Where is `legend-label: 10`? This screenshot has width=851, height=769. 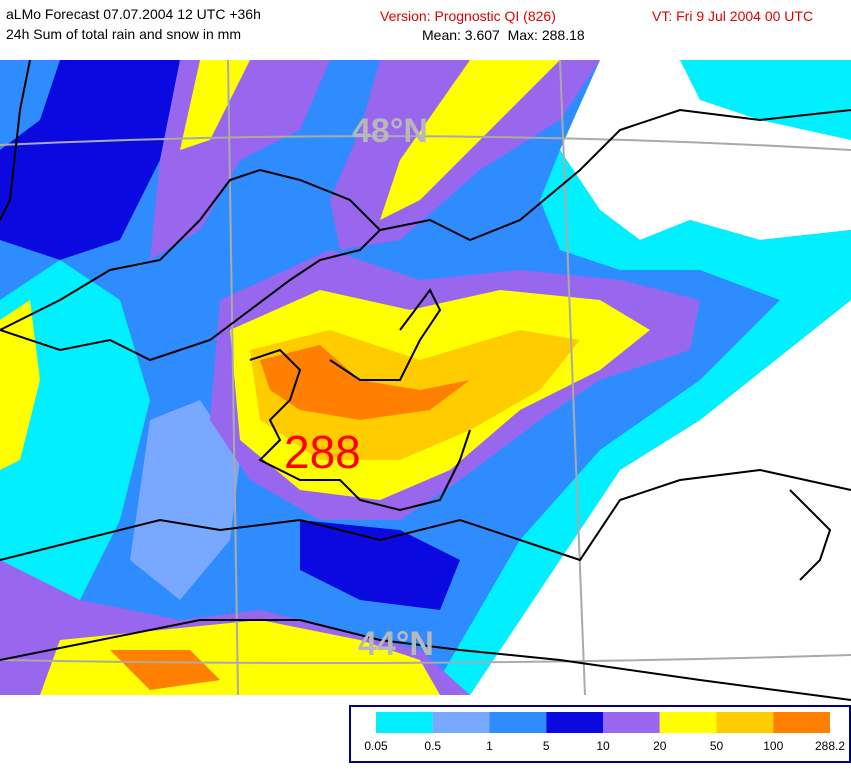
legend-label: 10 is located at coordinates (603, 746).